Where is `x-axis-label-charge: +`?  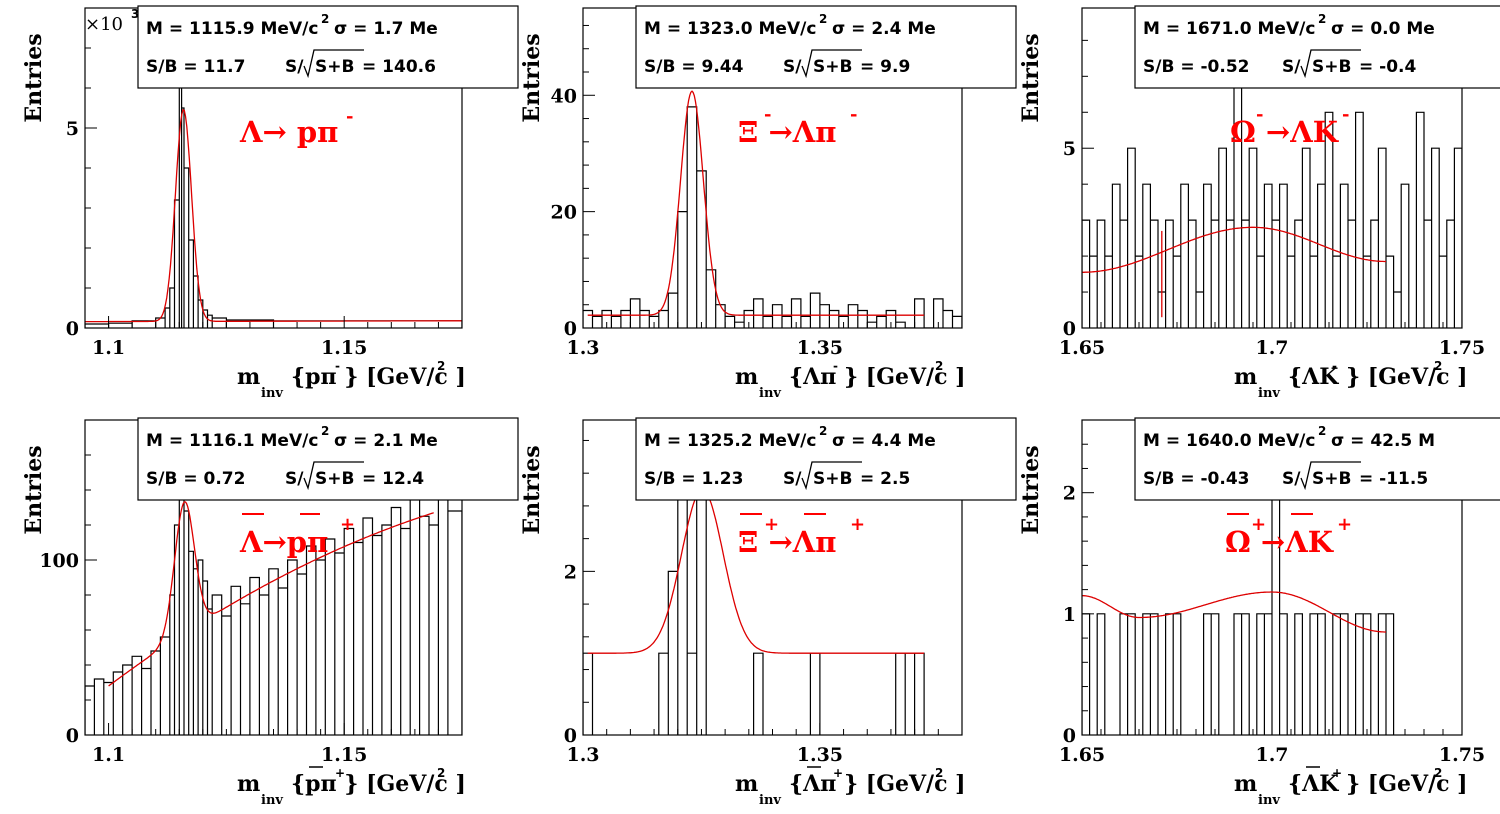 x-axis-label-charge: + is located at coordinates (838, 773).